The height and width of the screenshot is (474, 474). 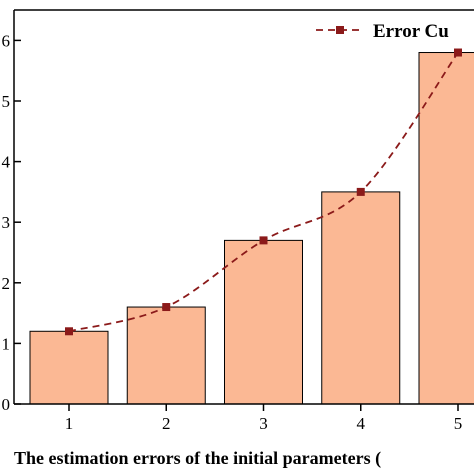 I want to click on y-tick-label-3: 3, so click(x=6, y=222).